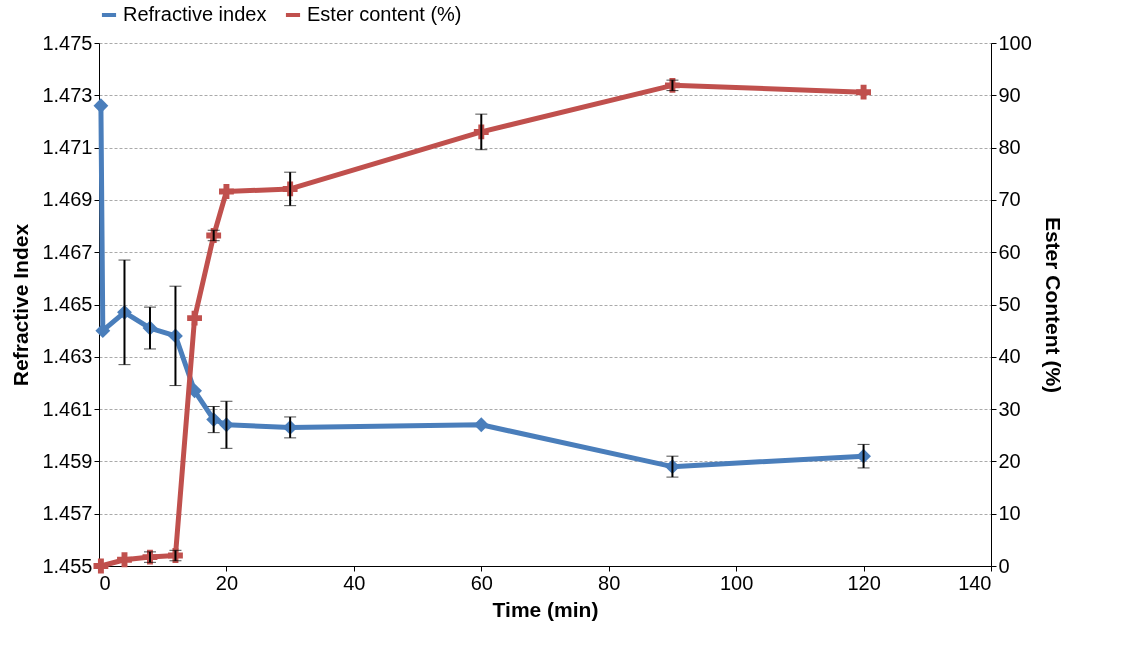 The height and width of the screenshot is (659, 1129). What do you see at coordinates (227, 582) in the screenshot?
I see `x-tick-label: 20` at bounding box center [227, 582].